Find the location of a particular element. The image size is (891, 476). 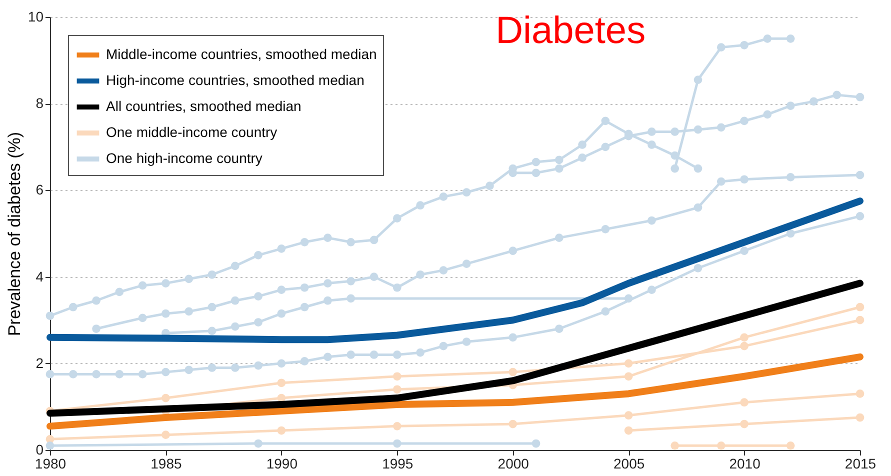

legend-label: High-income countries, smoothed median is located at coordinates (235, 80).